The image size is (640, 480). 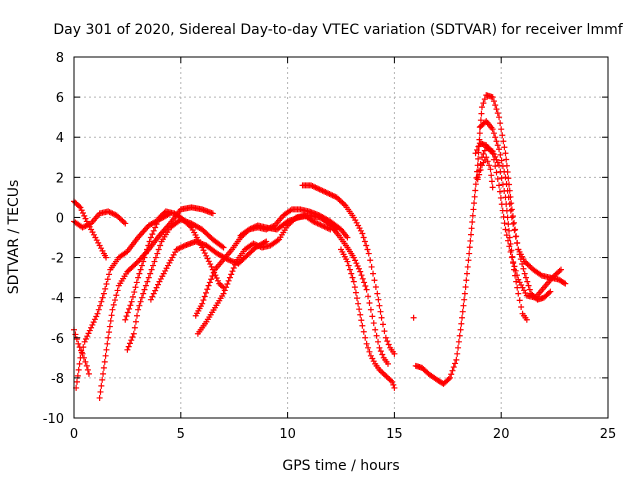 What do you see at coordinates (57, 339) in the screenshot?
I see `y-tick-label: -6` at bounding box center [57, 339].